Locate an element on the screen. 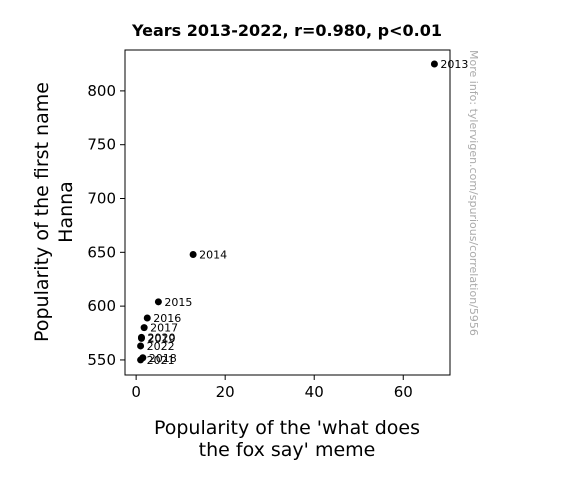  x-tick-label: 20 is located at coordinates (225, 392).